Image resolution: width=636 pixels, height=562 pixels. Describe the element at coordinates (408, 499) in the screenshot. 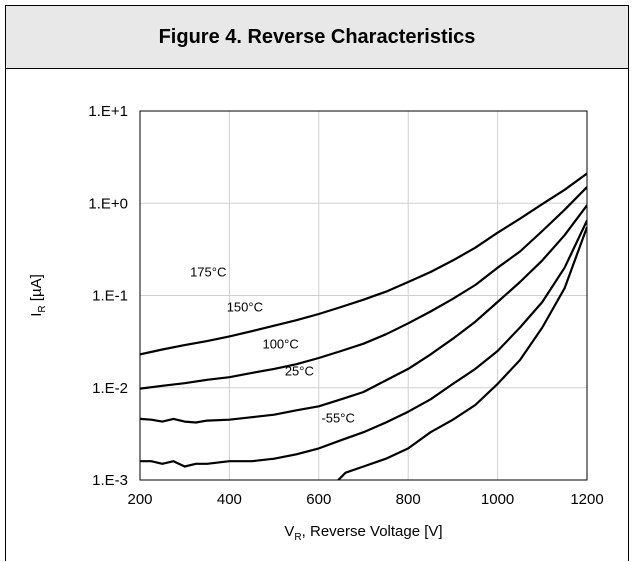

I see `x-tick-label: 800` at that location.